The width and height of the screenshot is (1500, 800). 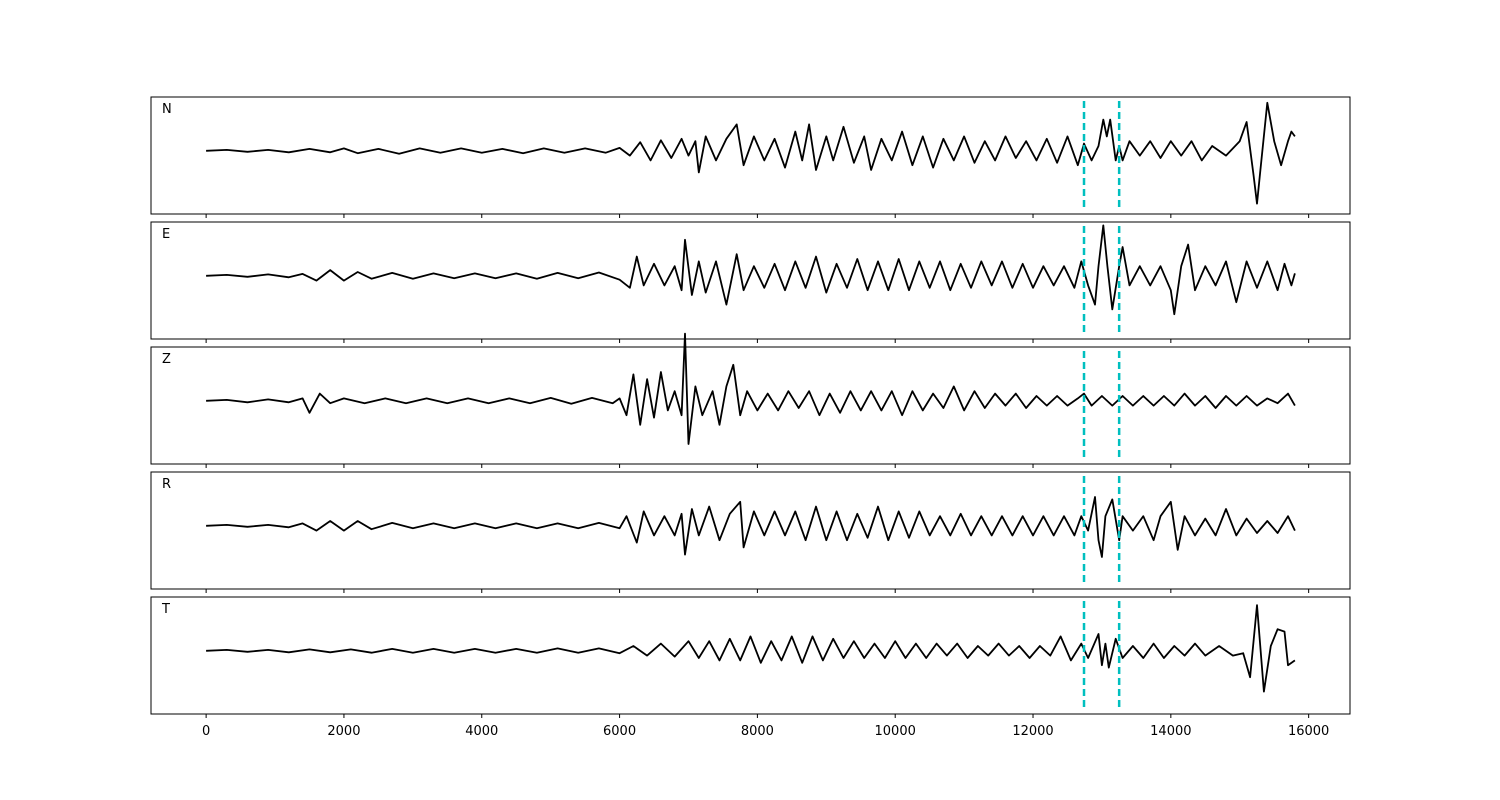 I want to click on x-tick-label: 8000, so click(x=757, y=731).